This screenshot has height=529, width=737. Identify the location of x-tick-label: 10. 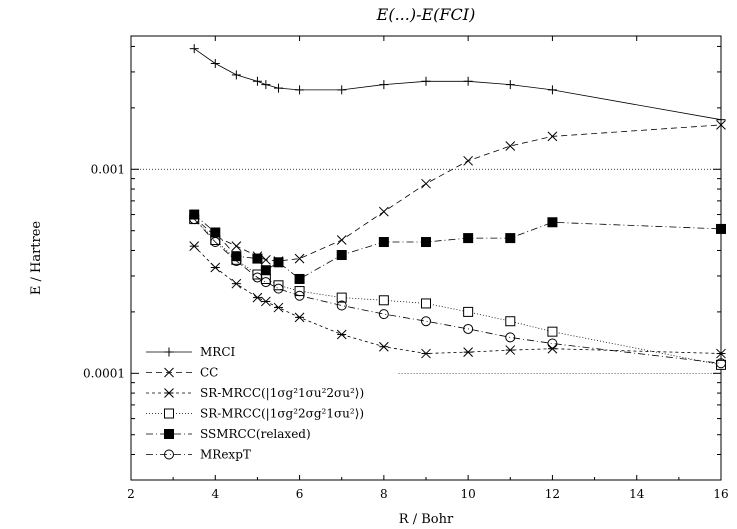
(468, 494).